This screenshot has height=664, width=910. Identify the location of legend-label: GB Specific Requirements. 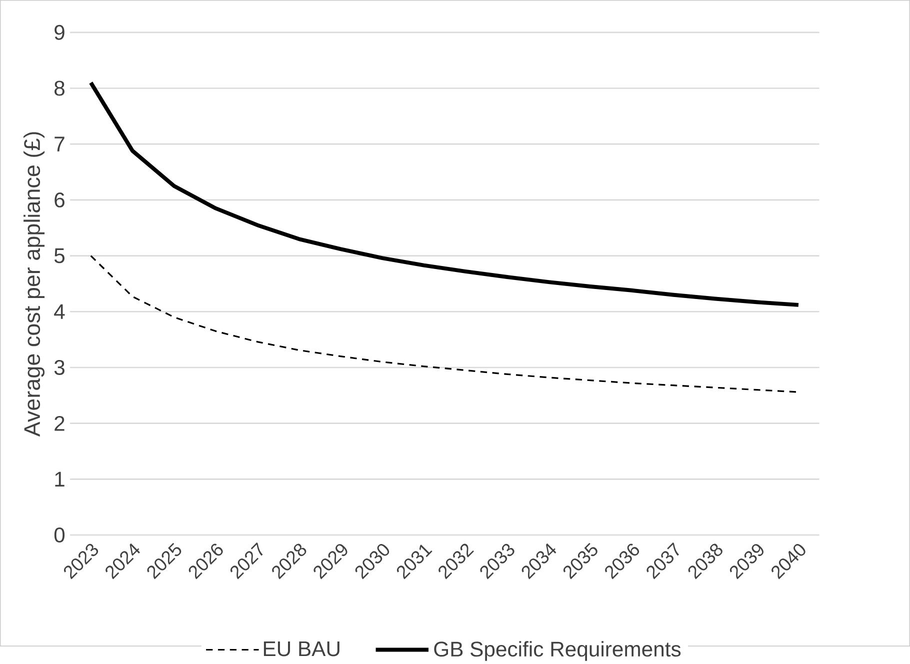
(557, 651).